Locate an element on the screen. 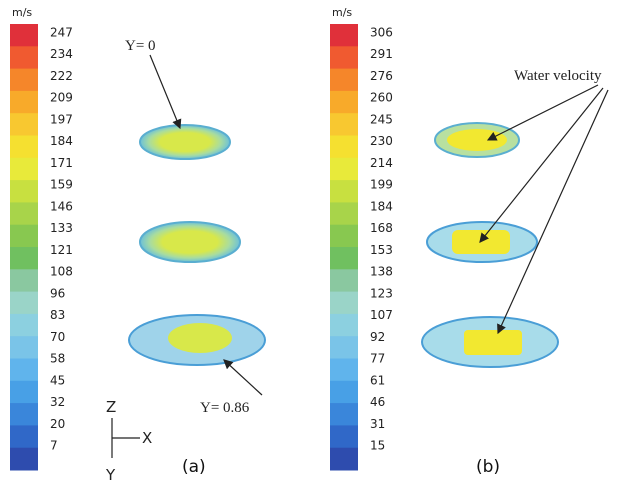 The image size is (642, 489). colorbar-tick-label: 197 is located at coordinates (61, 119).